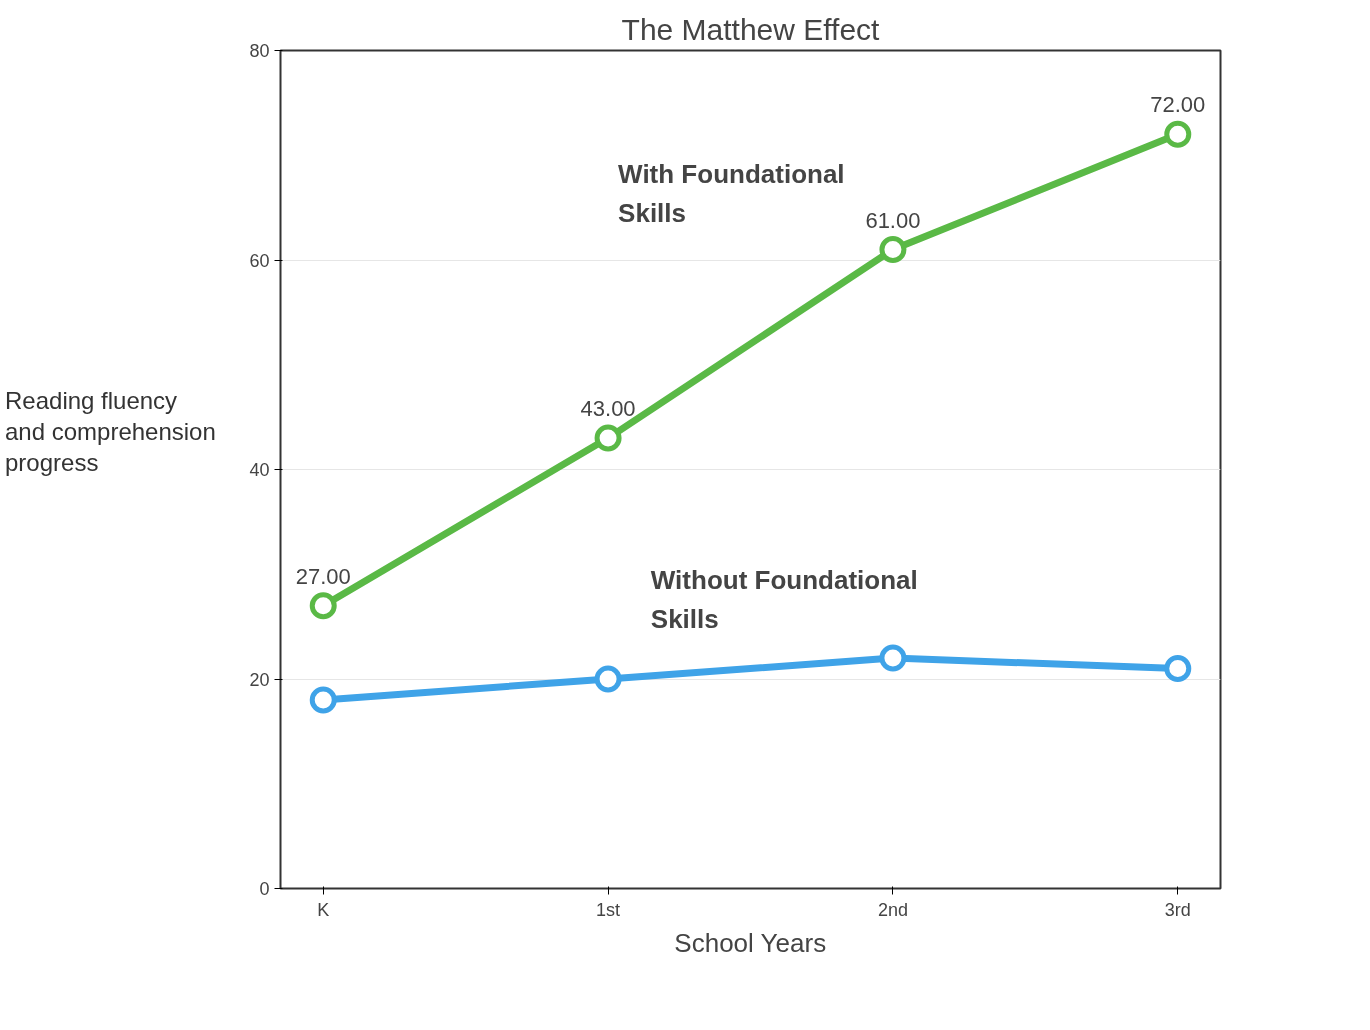  What do you see at coordinates (608, 909) in the screenshot?
I see `x-tick-label: 1st` at bounding box center [608, 909].